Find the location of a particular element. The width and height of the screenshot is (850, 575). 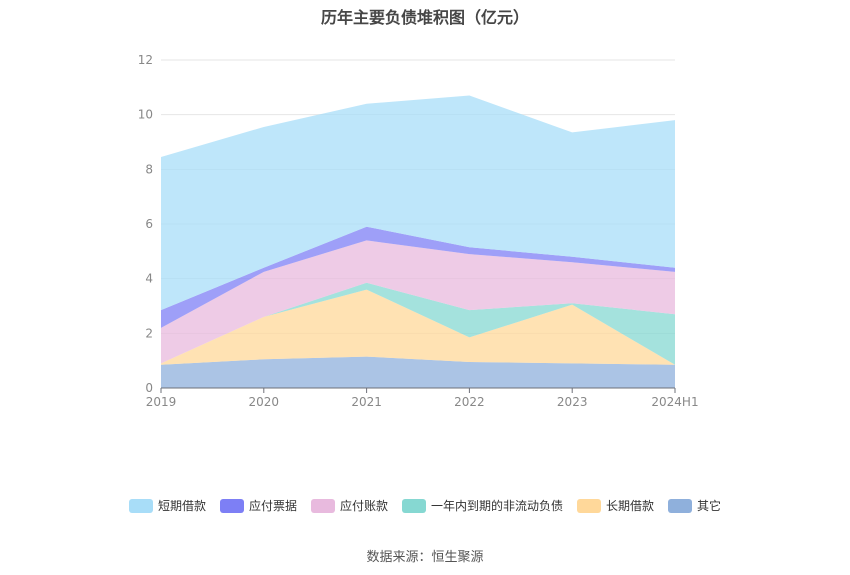

area-series-应付账款 is located at coordinates (418, 302).